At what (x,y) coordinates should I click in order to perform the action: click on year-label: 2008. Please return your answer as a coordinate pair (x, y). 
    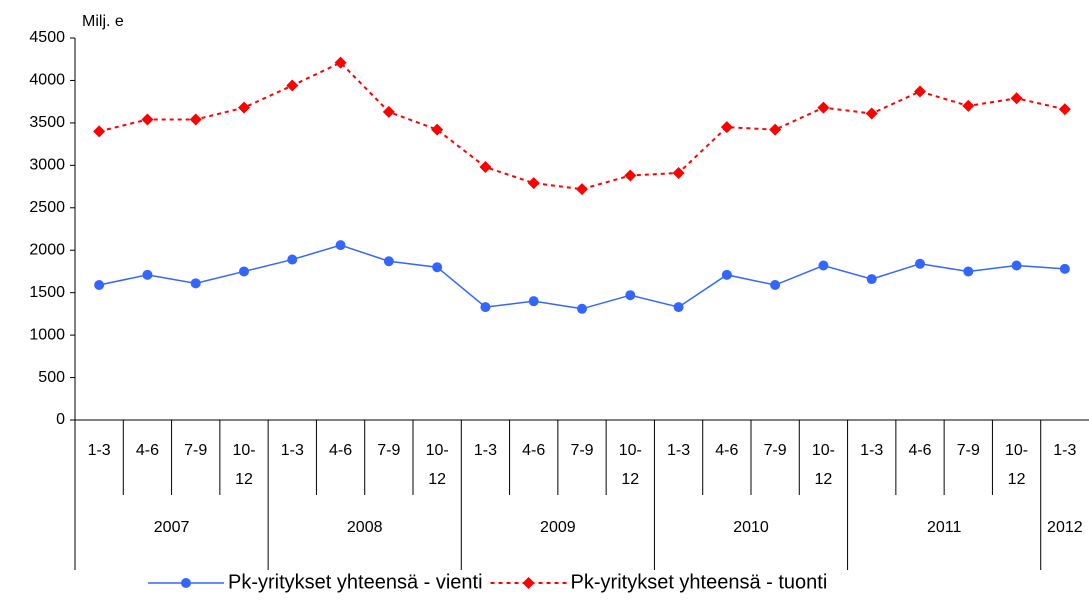
    Looking at the image, I should click on (365, 527).